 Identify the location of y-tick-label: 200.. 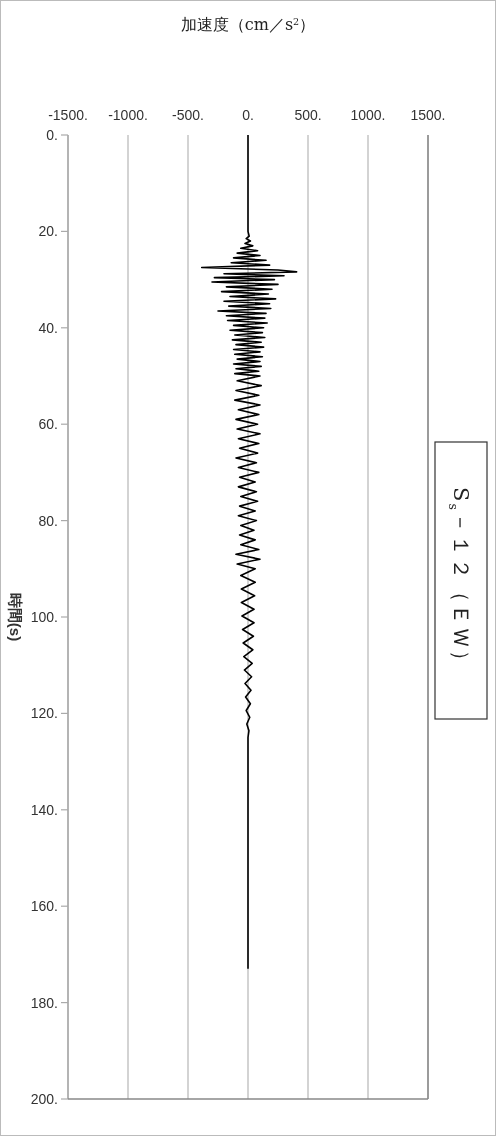
(44, 1099).